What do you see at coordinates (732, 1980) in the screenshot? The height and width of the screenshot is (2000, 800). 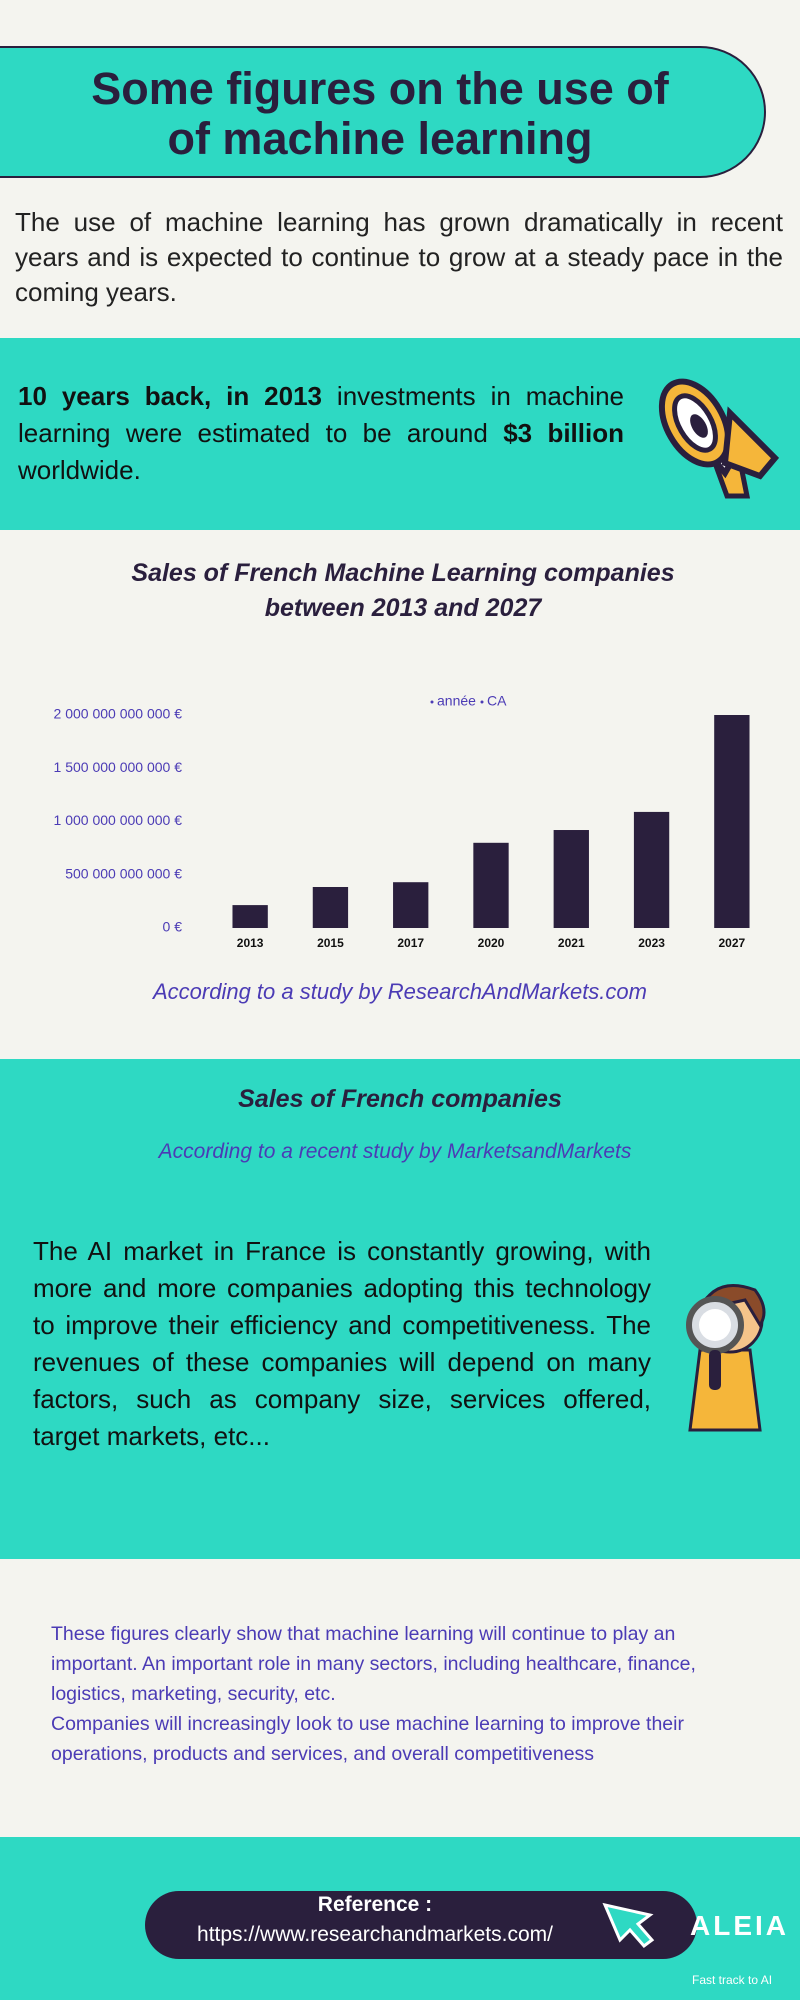 I see `logo-tagline: Fast track to AI` at bounding box center [732, 1980].